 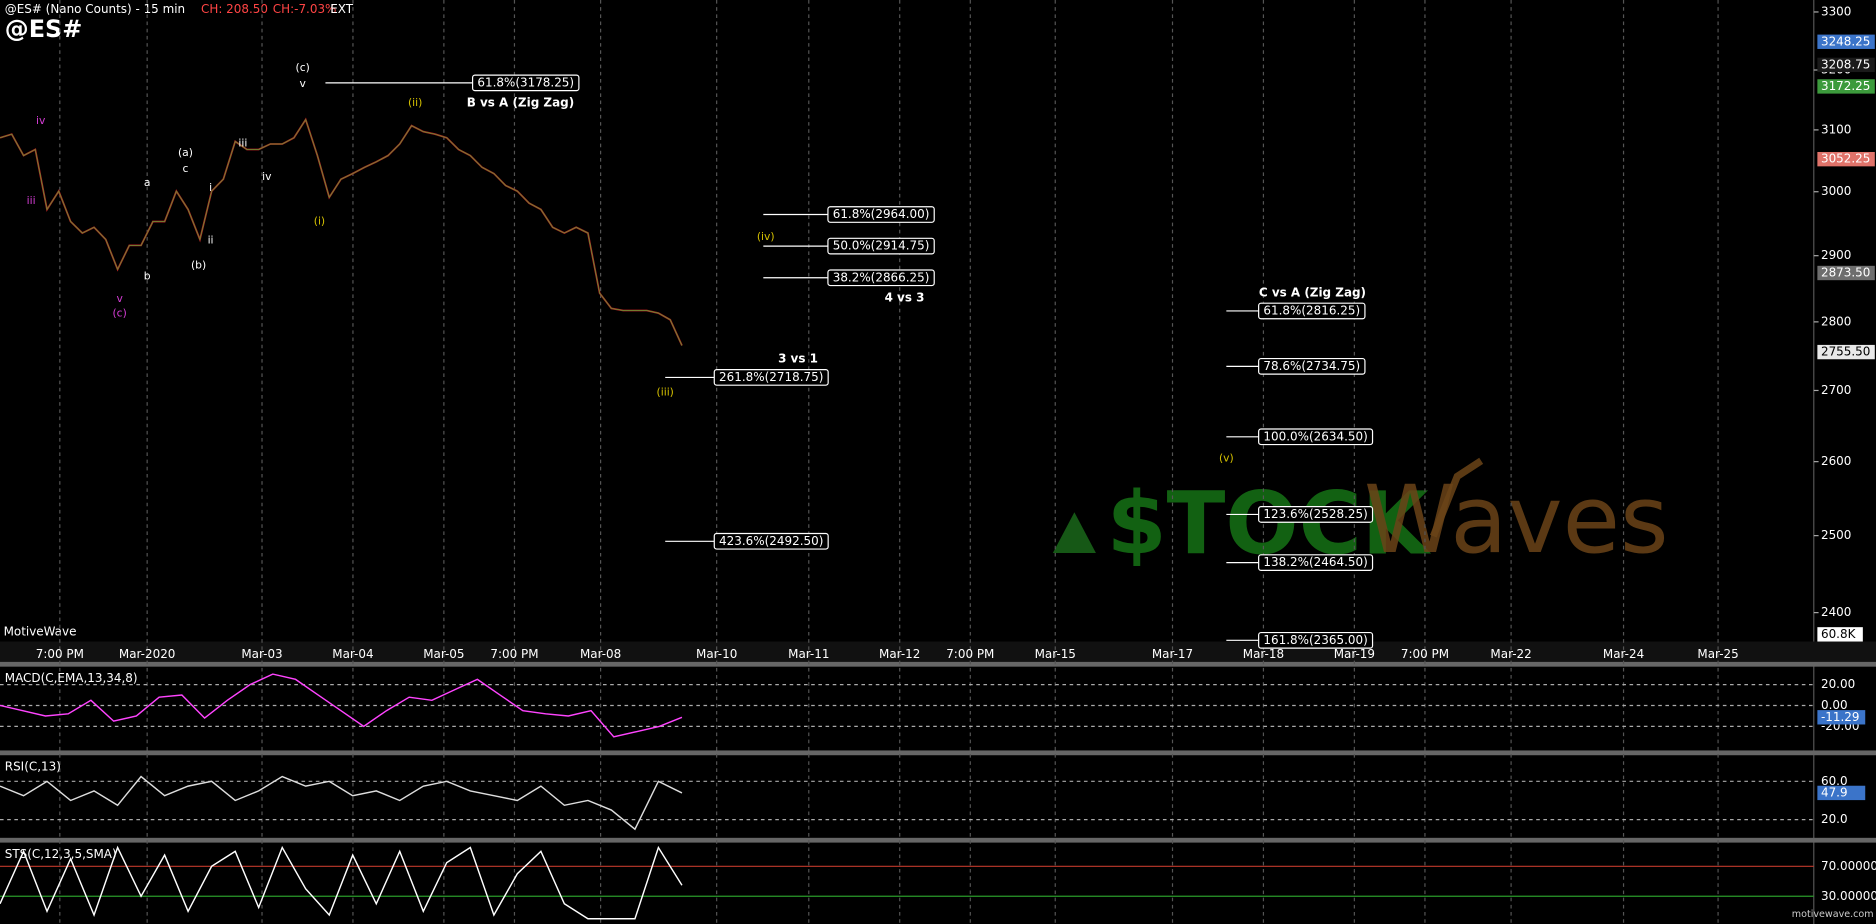 What do you see at coordinates (61, 854) in the screenshot?
I see `indicator-title: STS(C,12,3,5,SMA)` at bounding box center [61, 854].